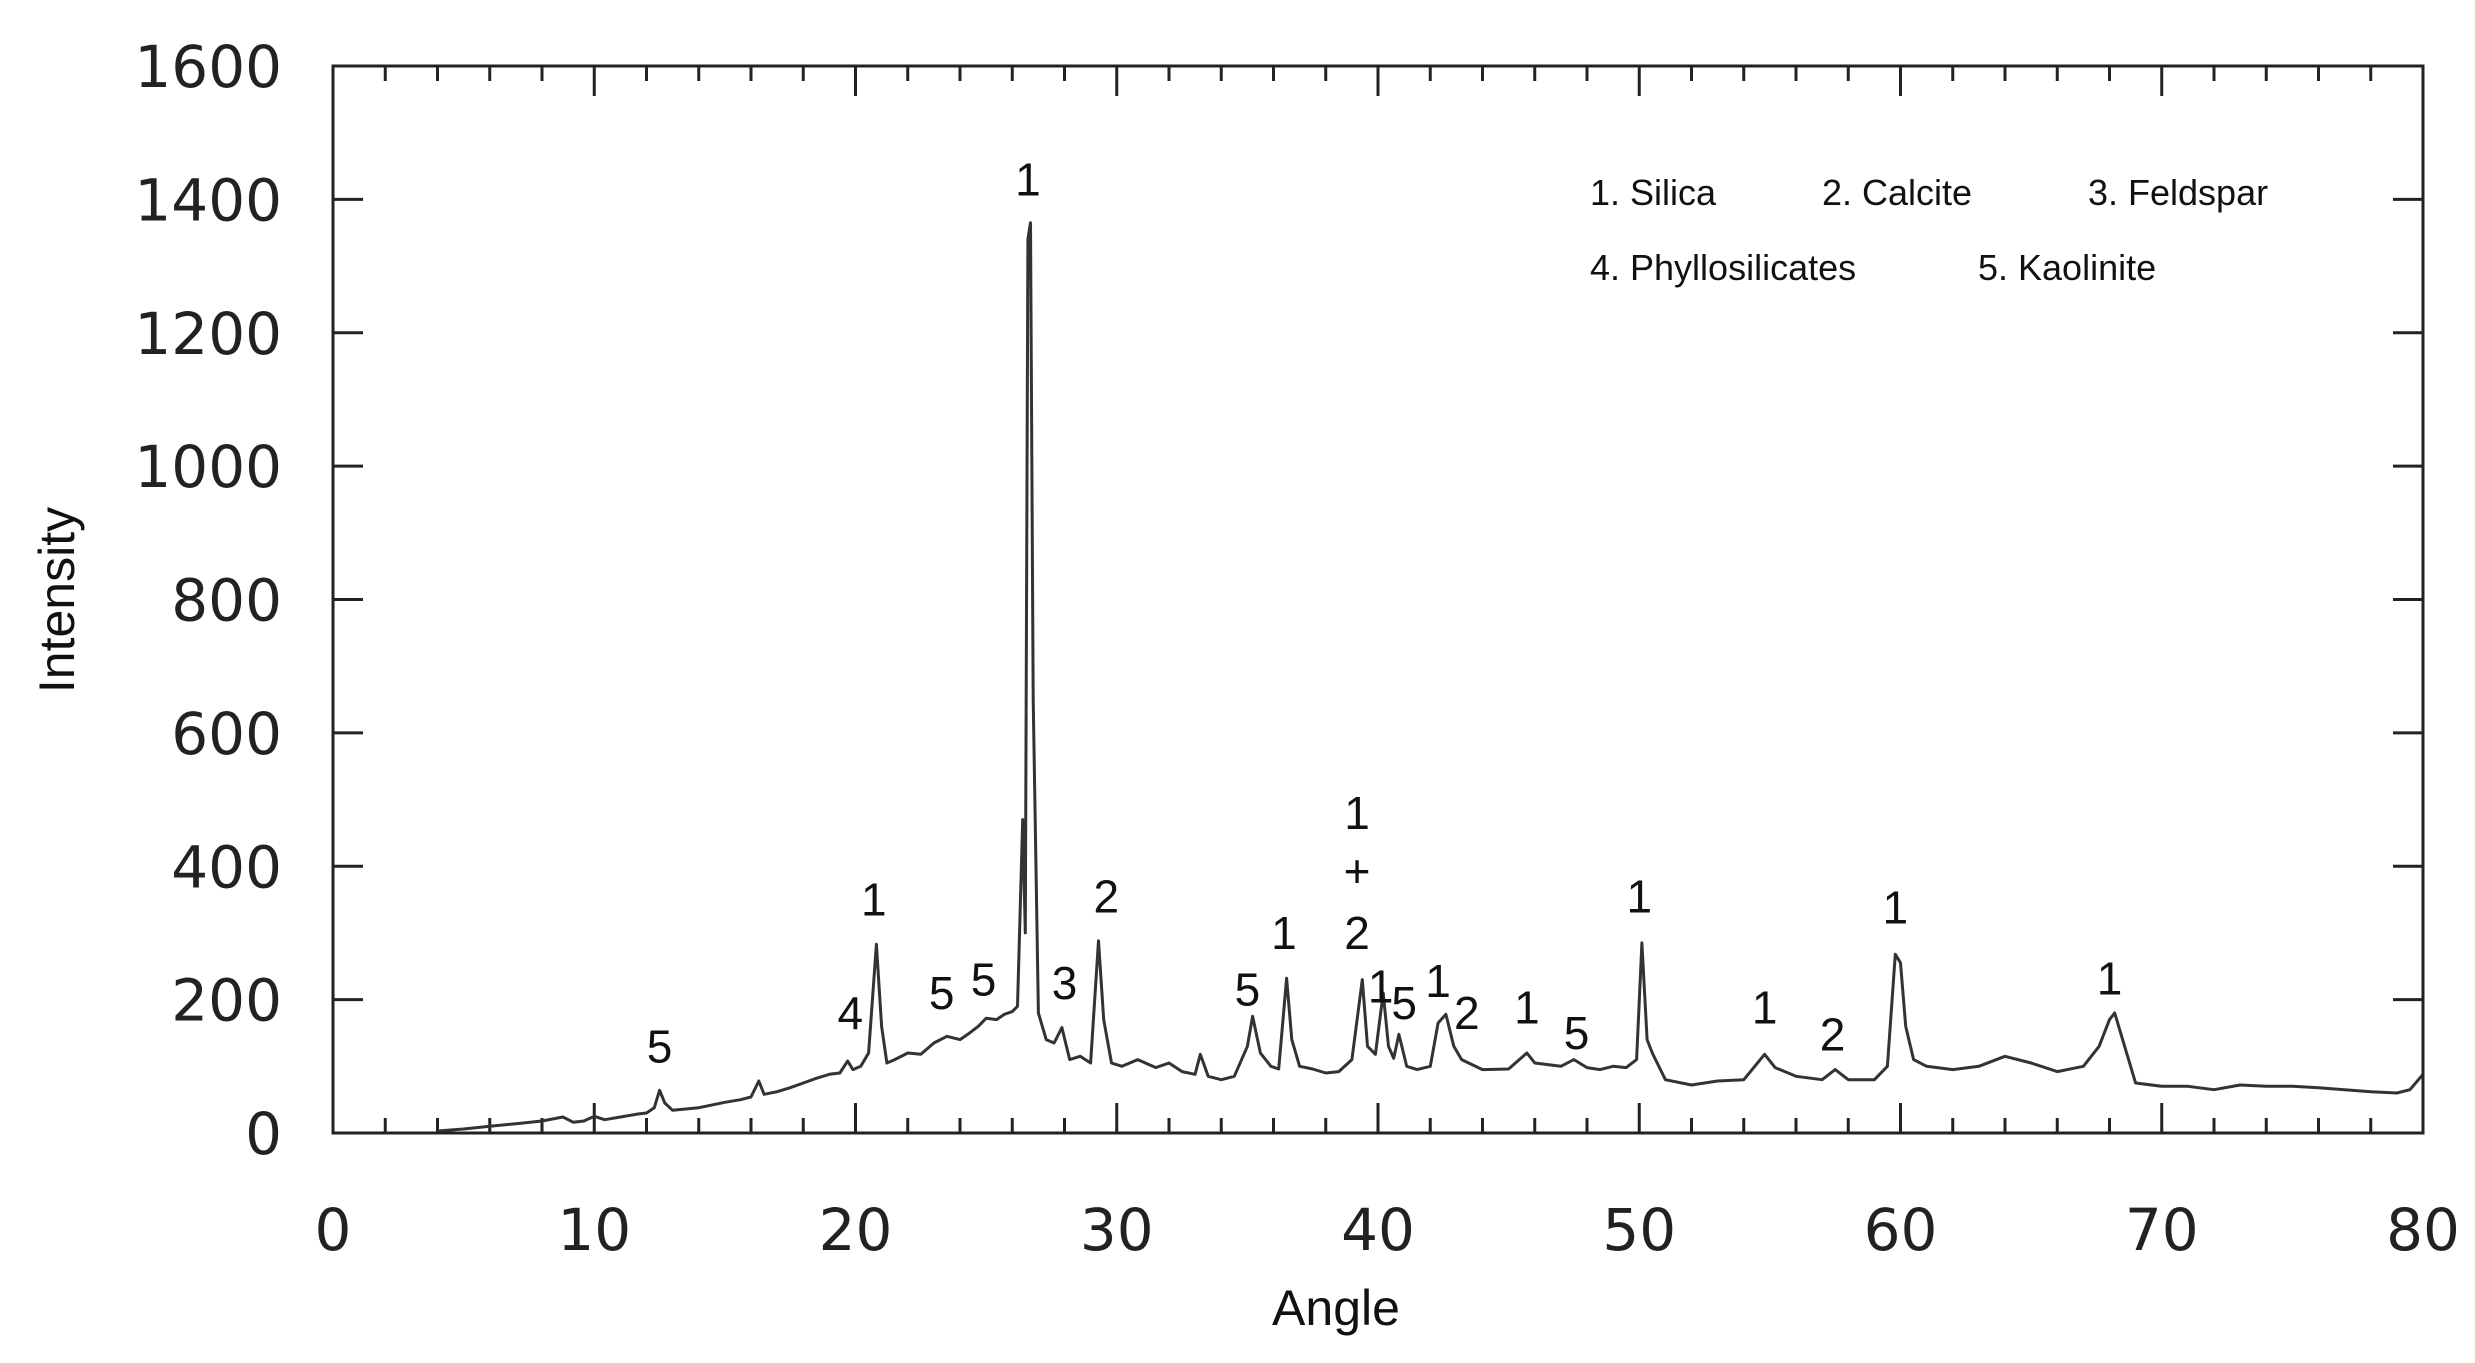  I want to click on peak-label: +, so click(1357, 871).